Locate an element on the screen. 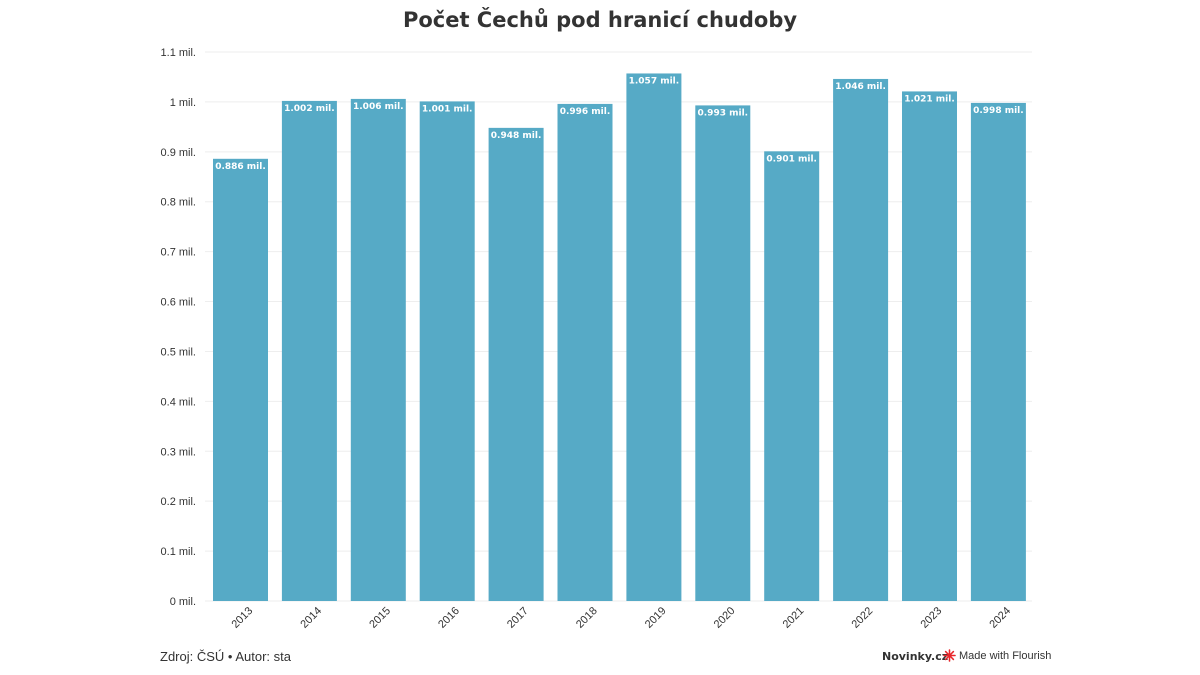  y-tick-label: 1 mil. is located at coordinates (183, 103).